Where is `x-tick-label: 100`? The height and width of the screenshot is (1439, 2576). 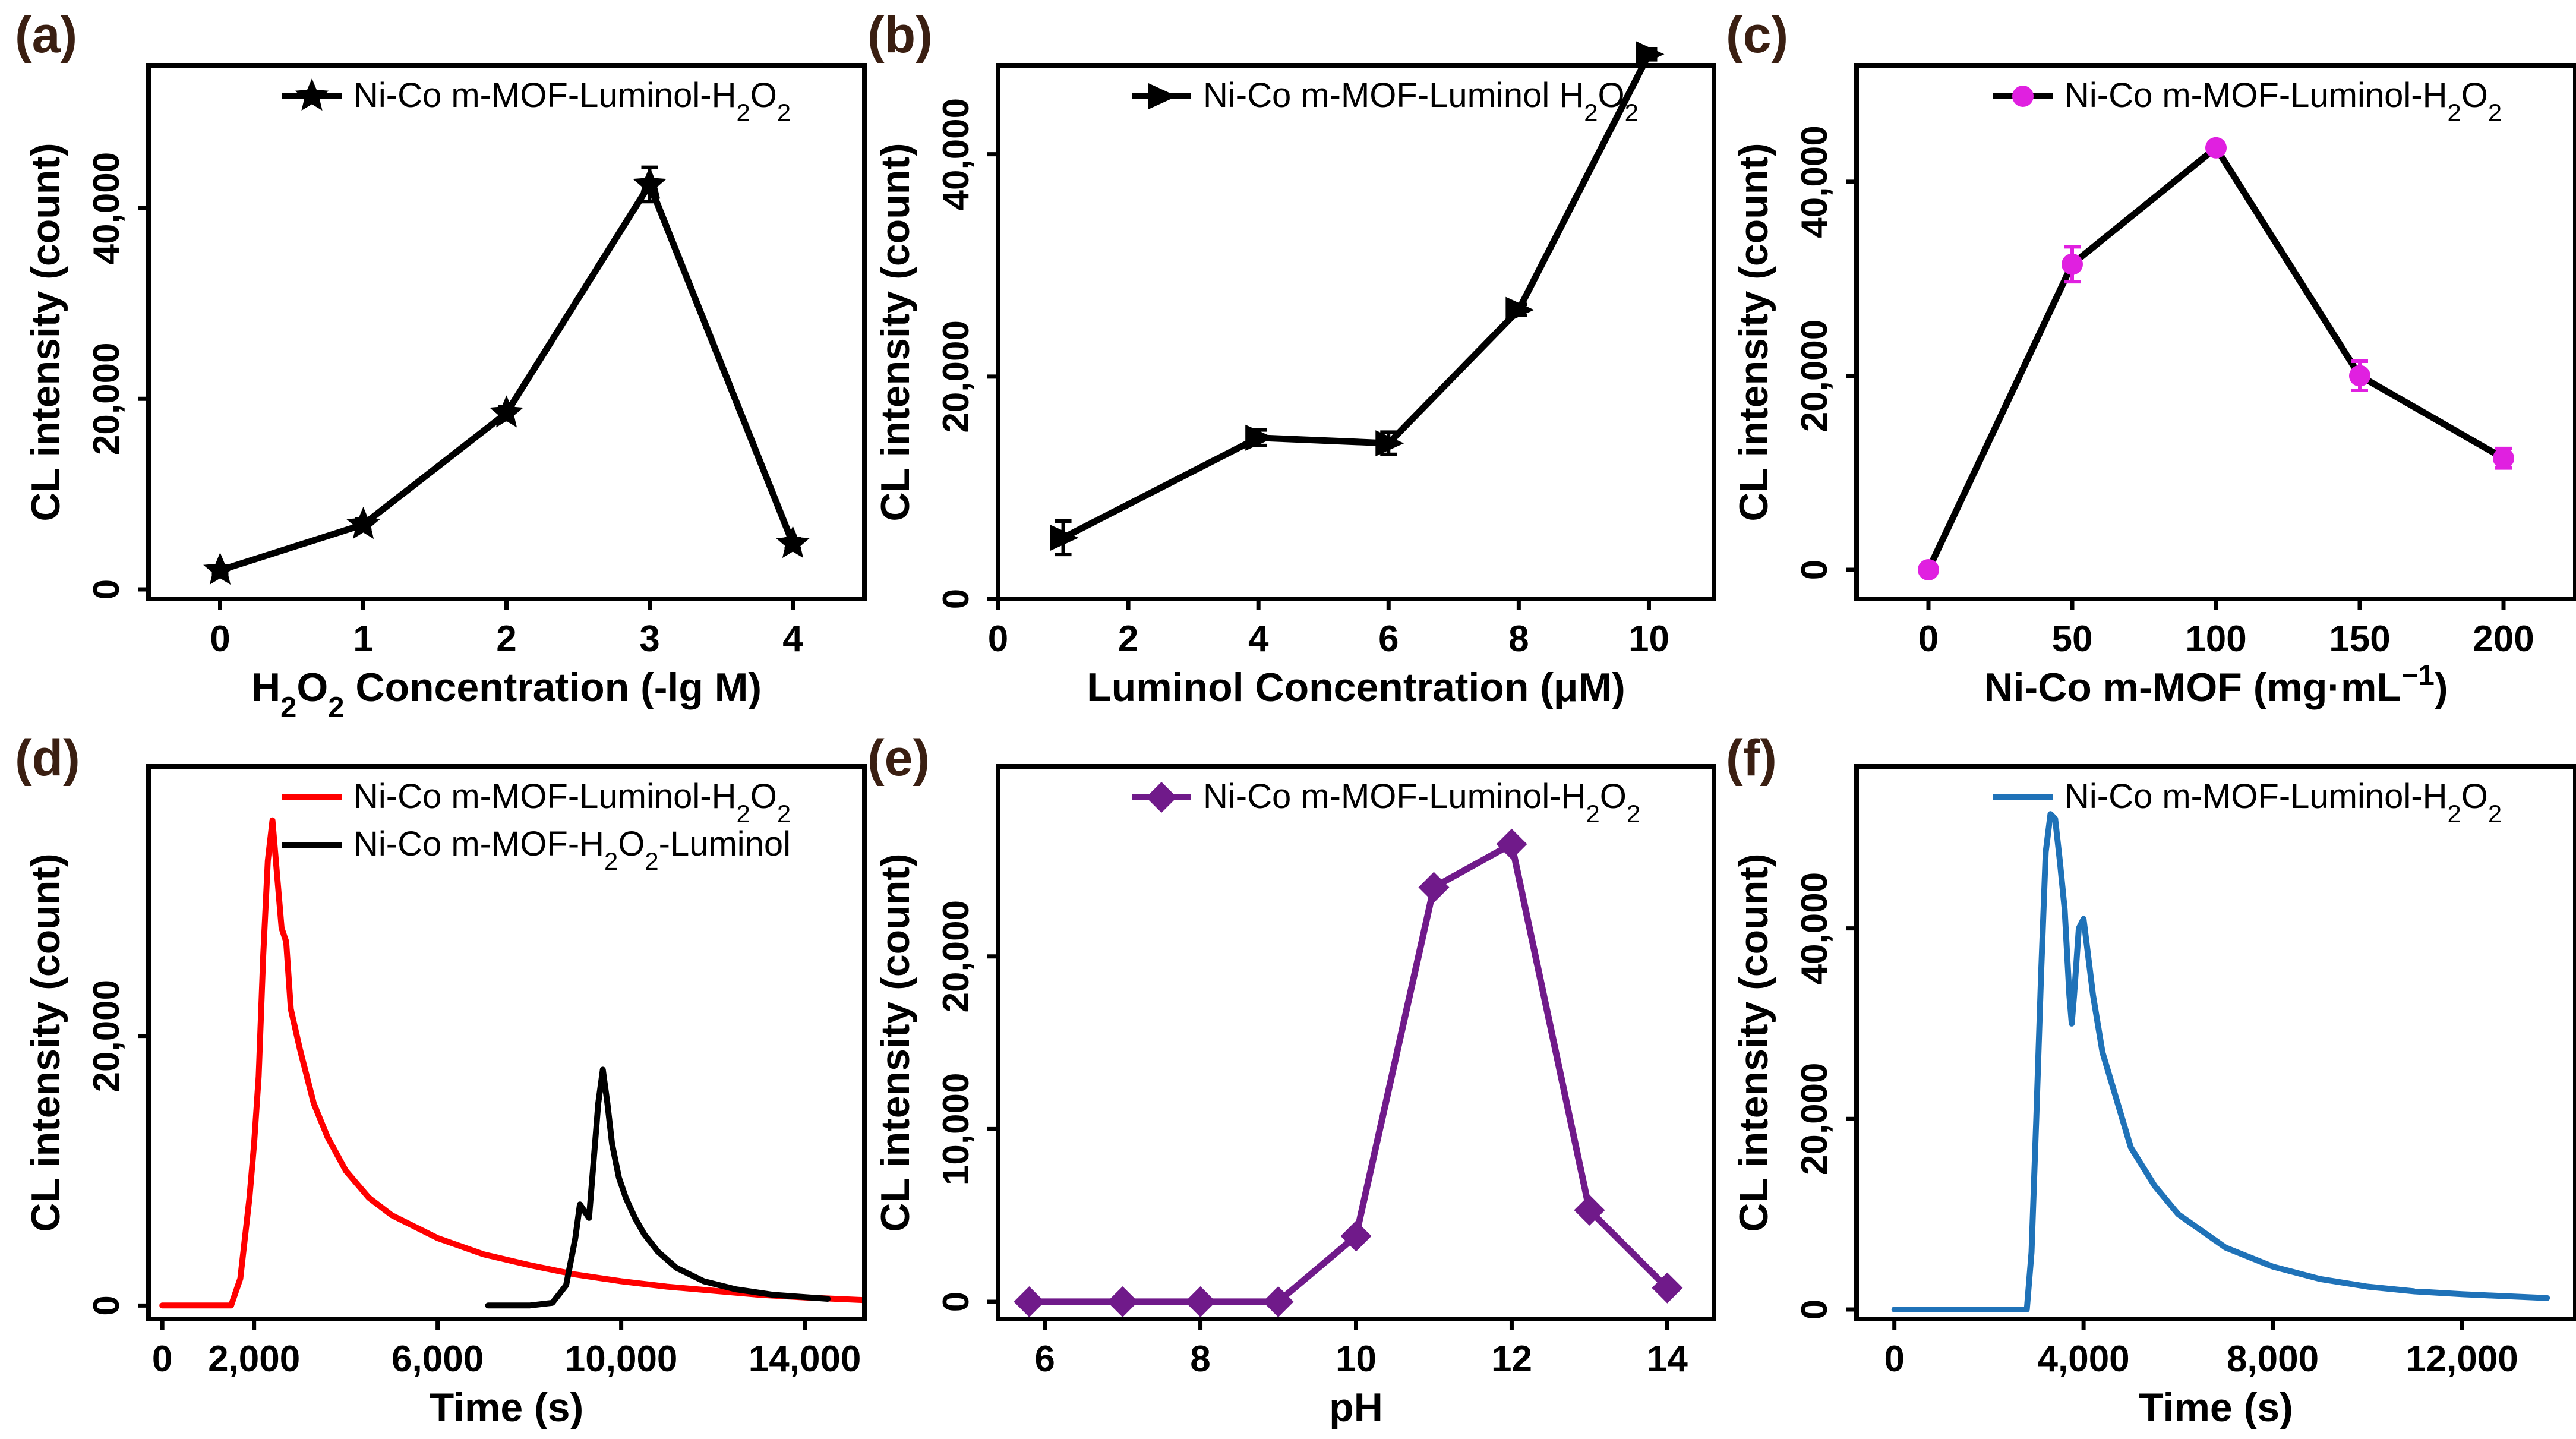
x-tick-label: 100 is located at coordinates (2215, 638).